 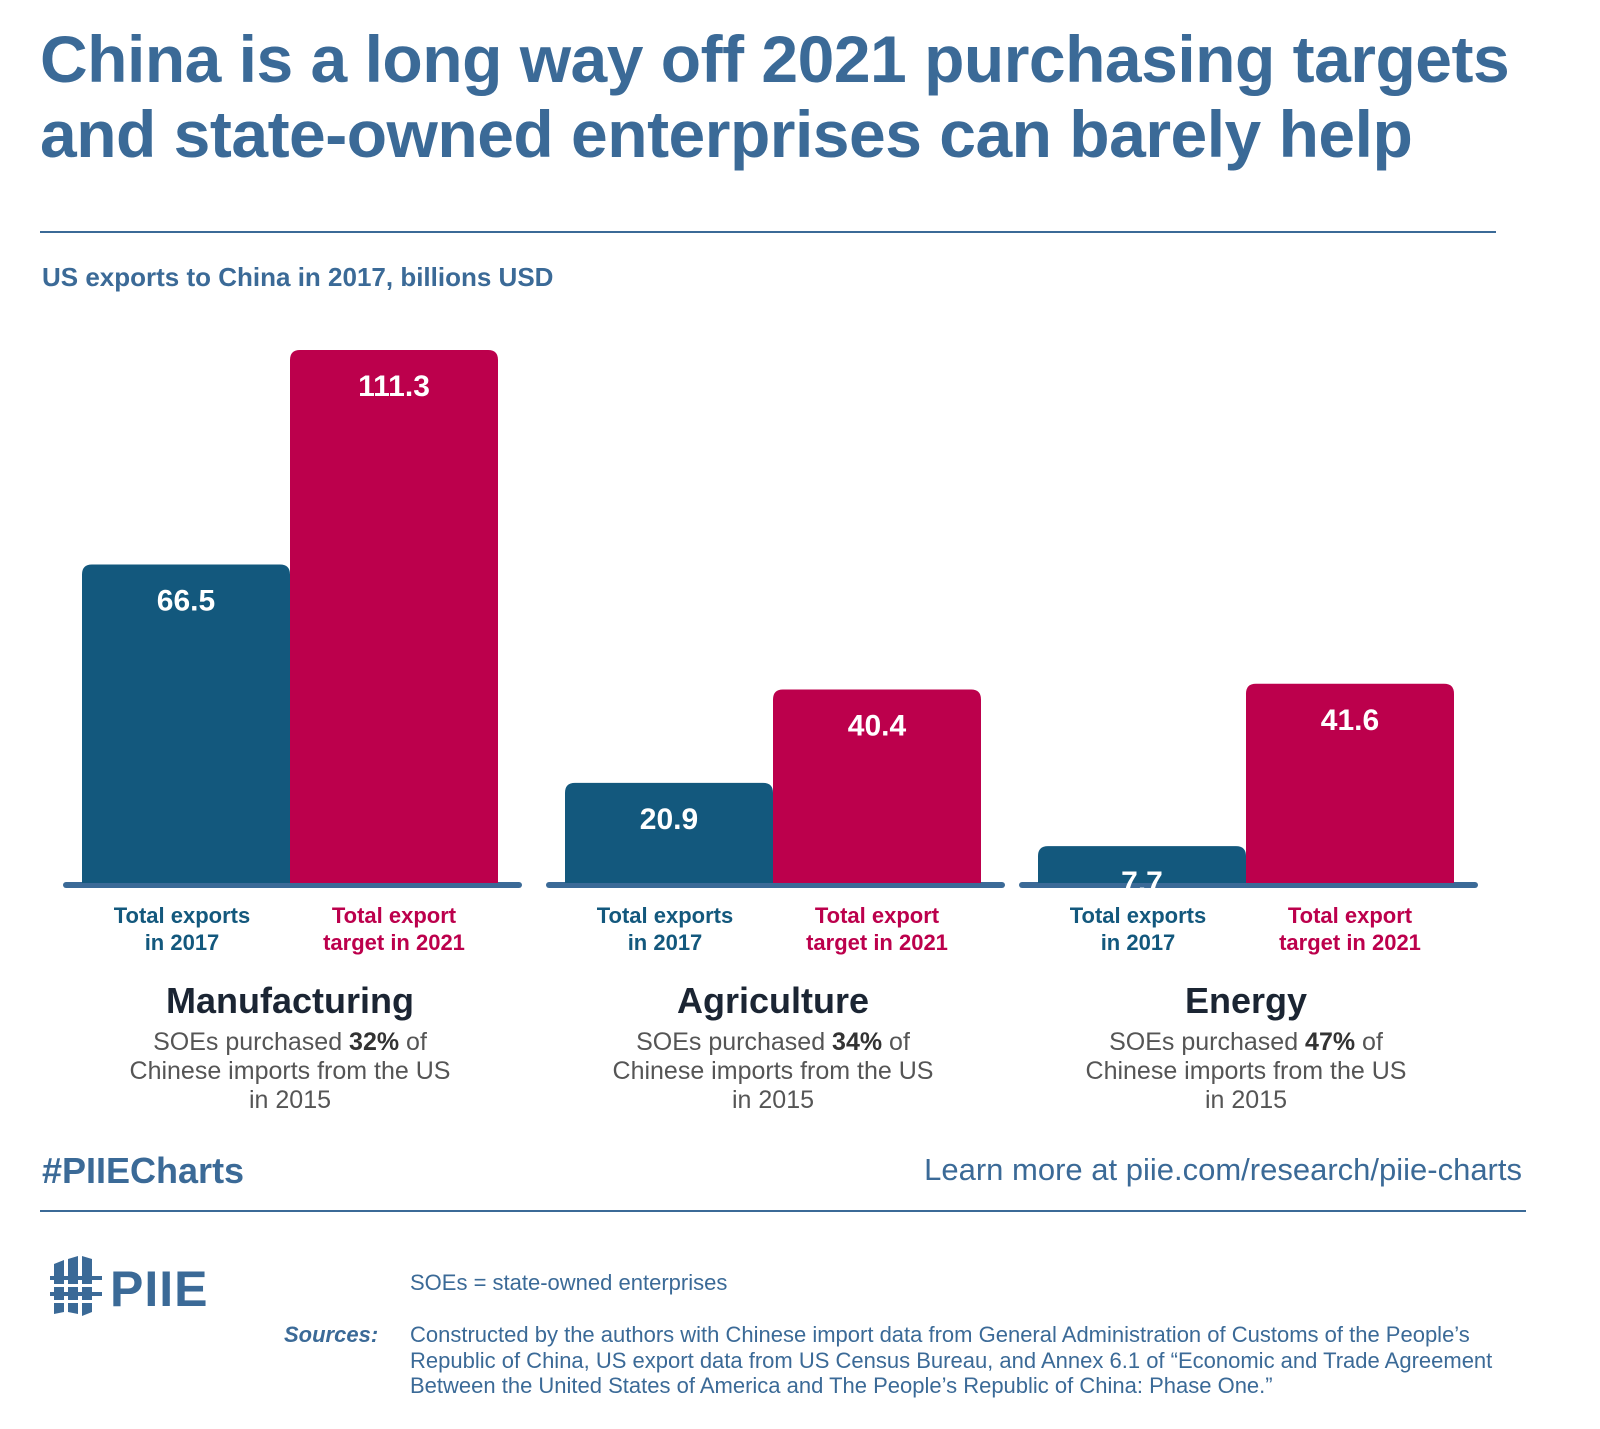 I want to click on bar-value-label: 40.4, so click(x=877, y=726).